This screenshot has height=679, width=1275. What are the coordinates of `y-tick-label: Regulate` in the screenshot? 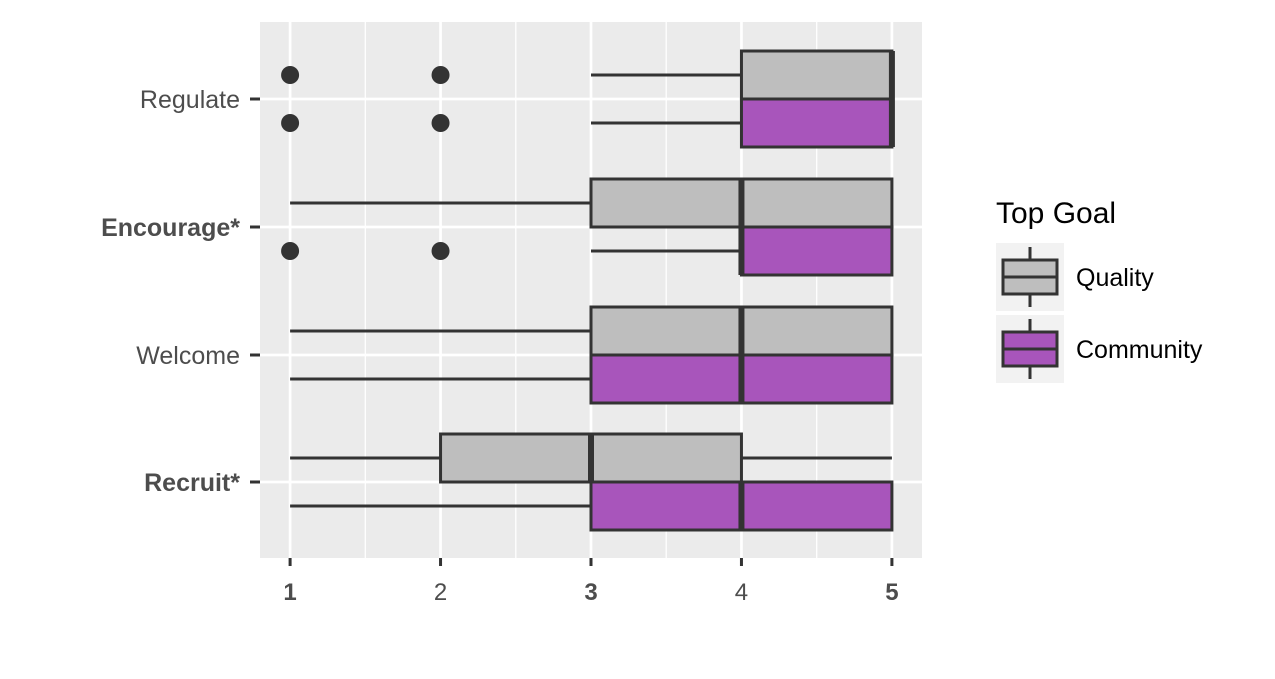 It's located at (190, 100).